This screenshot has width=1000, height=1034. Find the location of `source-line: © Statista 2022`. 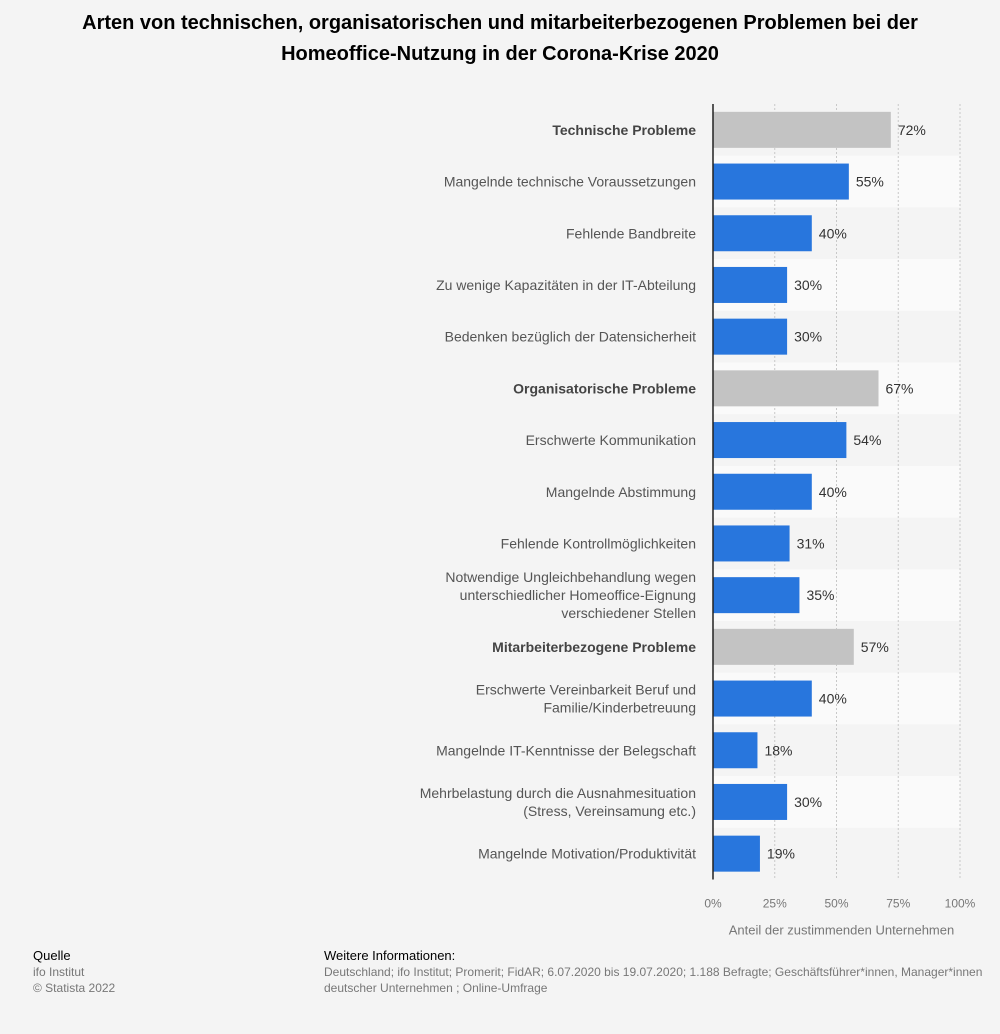

source-line: © Statista 2022 is located at coordinates (74, 988).